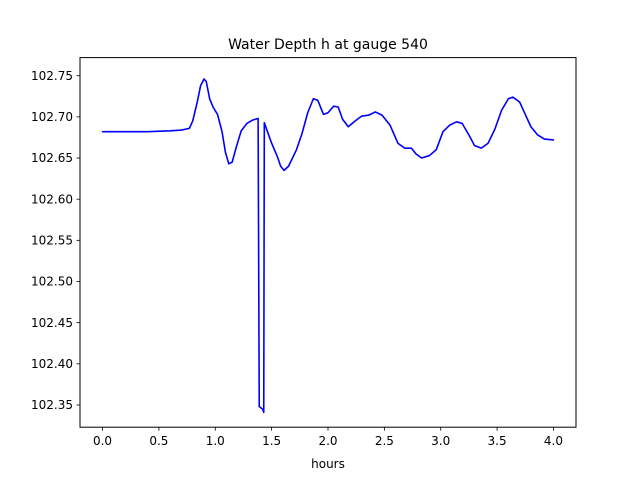 The image size is (640, 484). Describe the element at coordinates (158, 441) in the screenshot. I see `x-tick-label: 0.5` at that location.